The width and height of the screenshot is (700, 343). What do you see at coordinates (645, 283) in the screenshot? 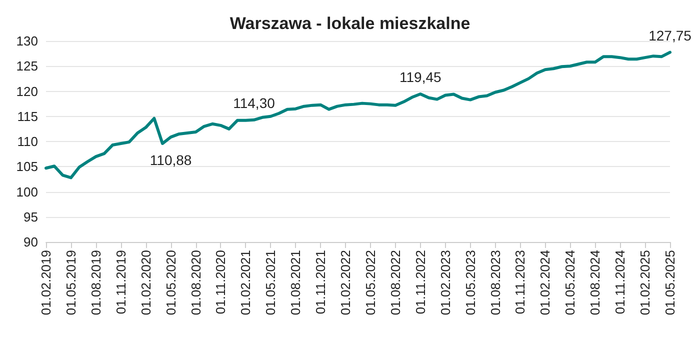
I see `x-tick-label: 01.02.2025` at bounding box center [645, 283].